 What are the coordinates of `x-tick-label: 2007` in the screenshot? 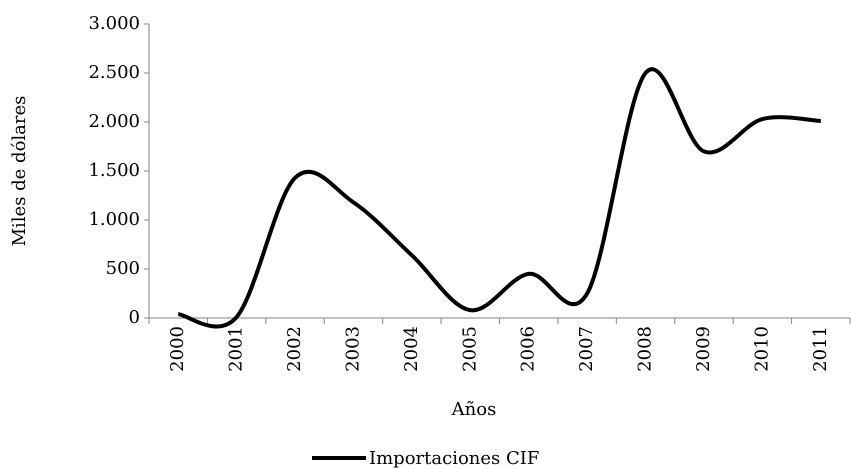 It's located at (586, 349).